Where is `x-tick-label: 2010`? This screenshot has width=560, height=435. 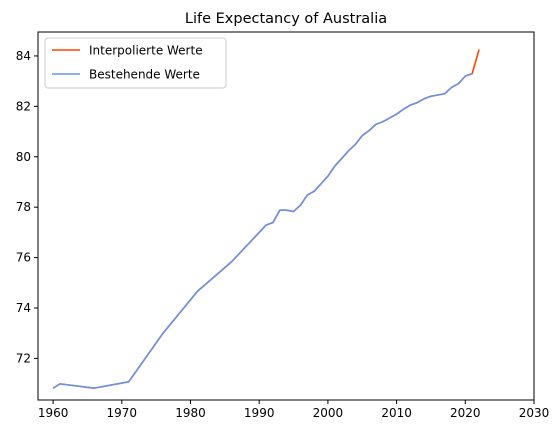 x-tick-label: 2010 is located at coordinates (396, 413).